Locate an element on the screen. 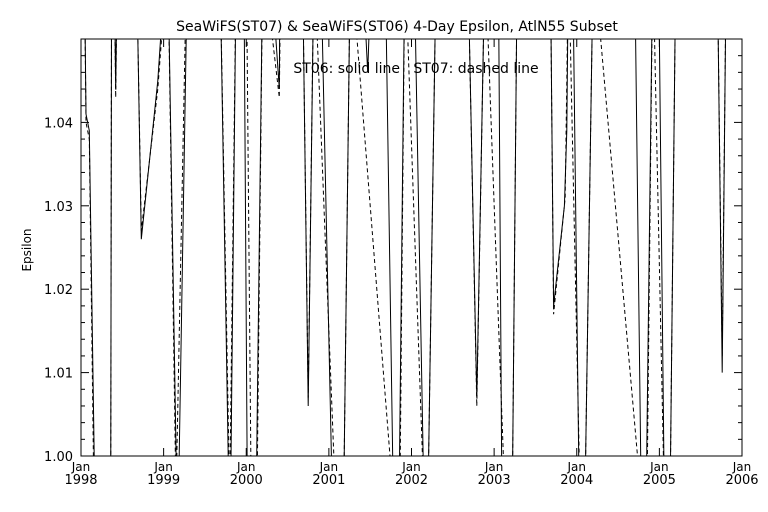 This screenshot has height=512, width=768. y-tick-label: 1.00 is located at coordinates (58, 457).